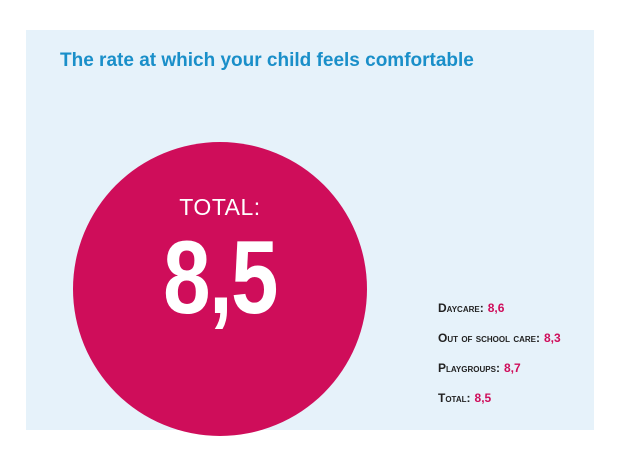 This screenshot has height=457, width=634. What do you see at coordinates (483, 398) in the screenshot?
I see `legend-value: 8,5` at bounding box center [483, 398].